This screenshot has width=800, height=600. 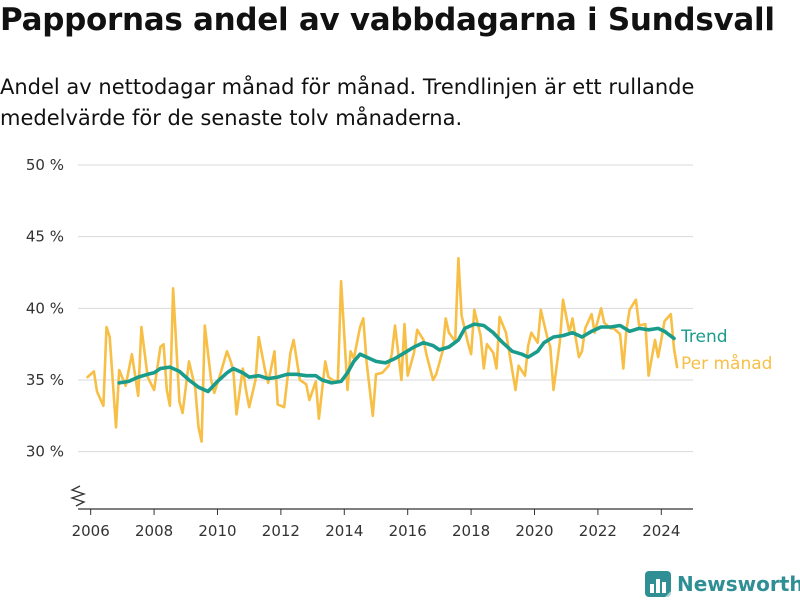 I want to click on trend-line, so click(x=396, y=358).